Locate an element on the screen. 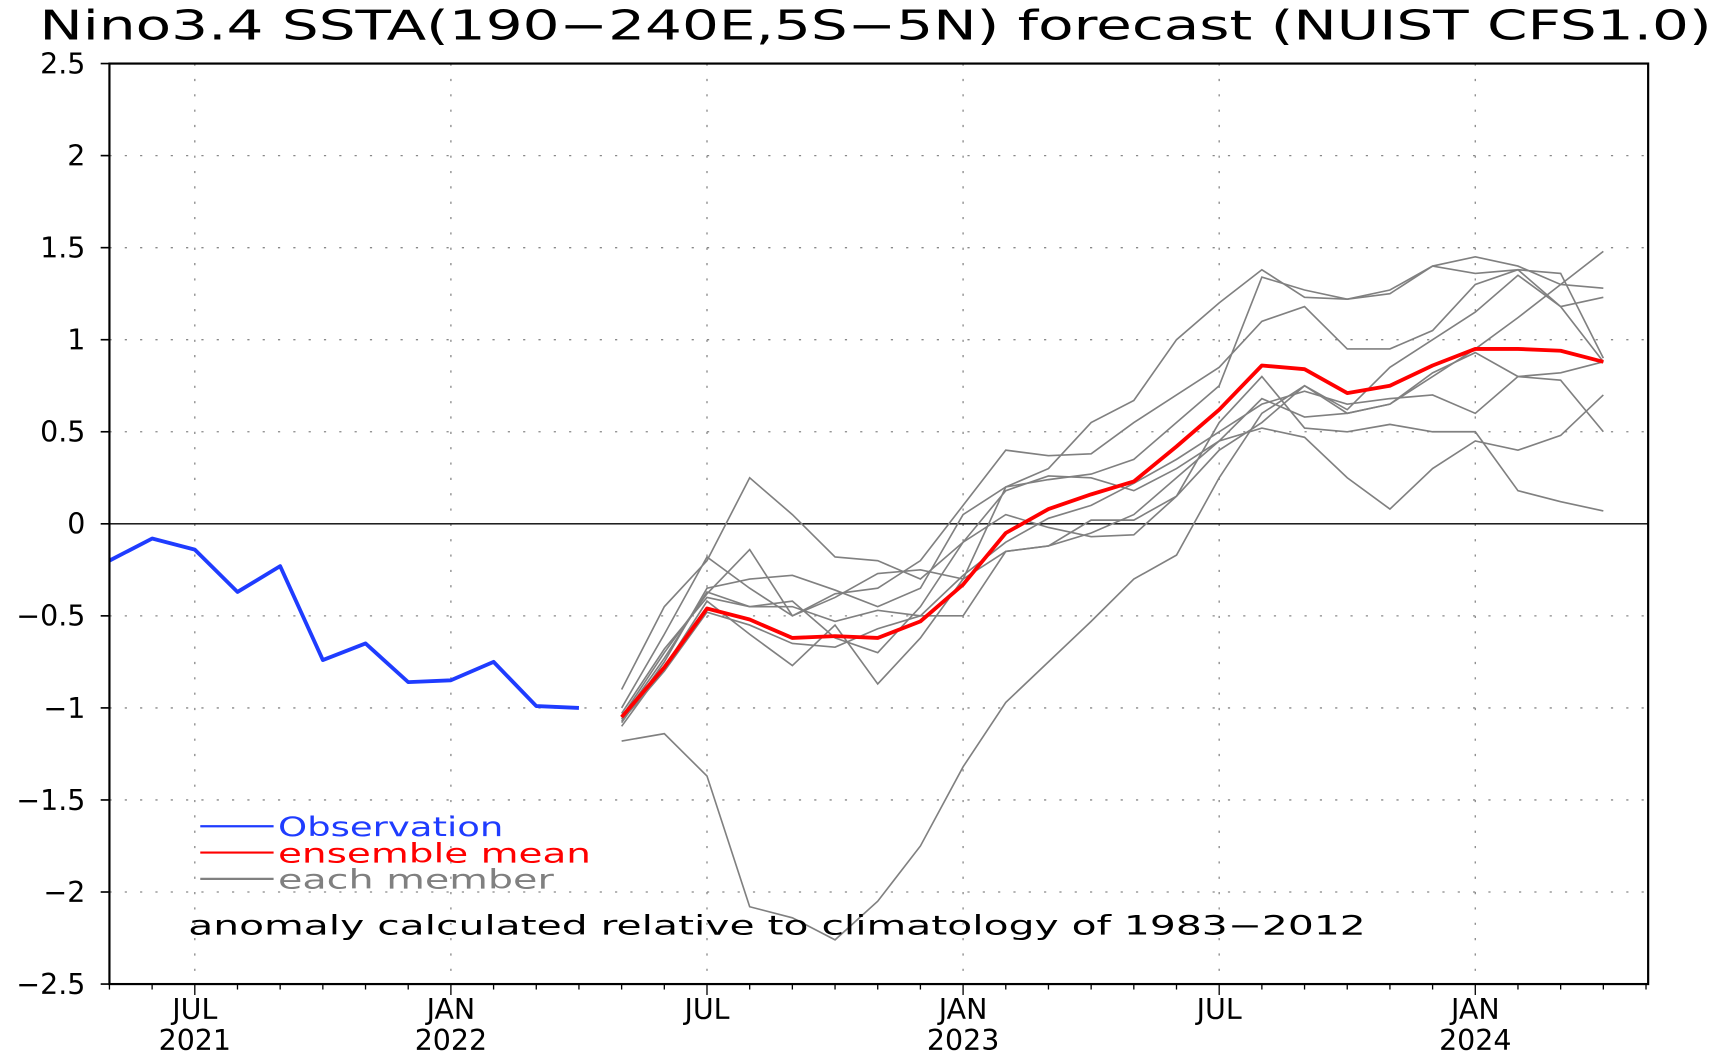 The image size is (1716, 1052). y-tick-label: 2 is located at coordinates (76, 155).